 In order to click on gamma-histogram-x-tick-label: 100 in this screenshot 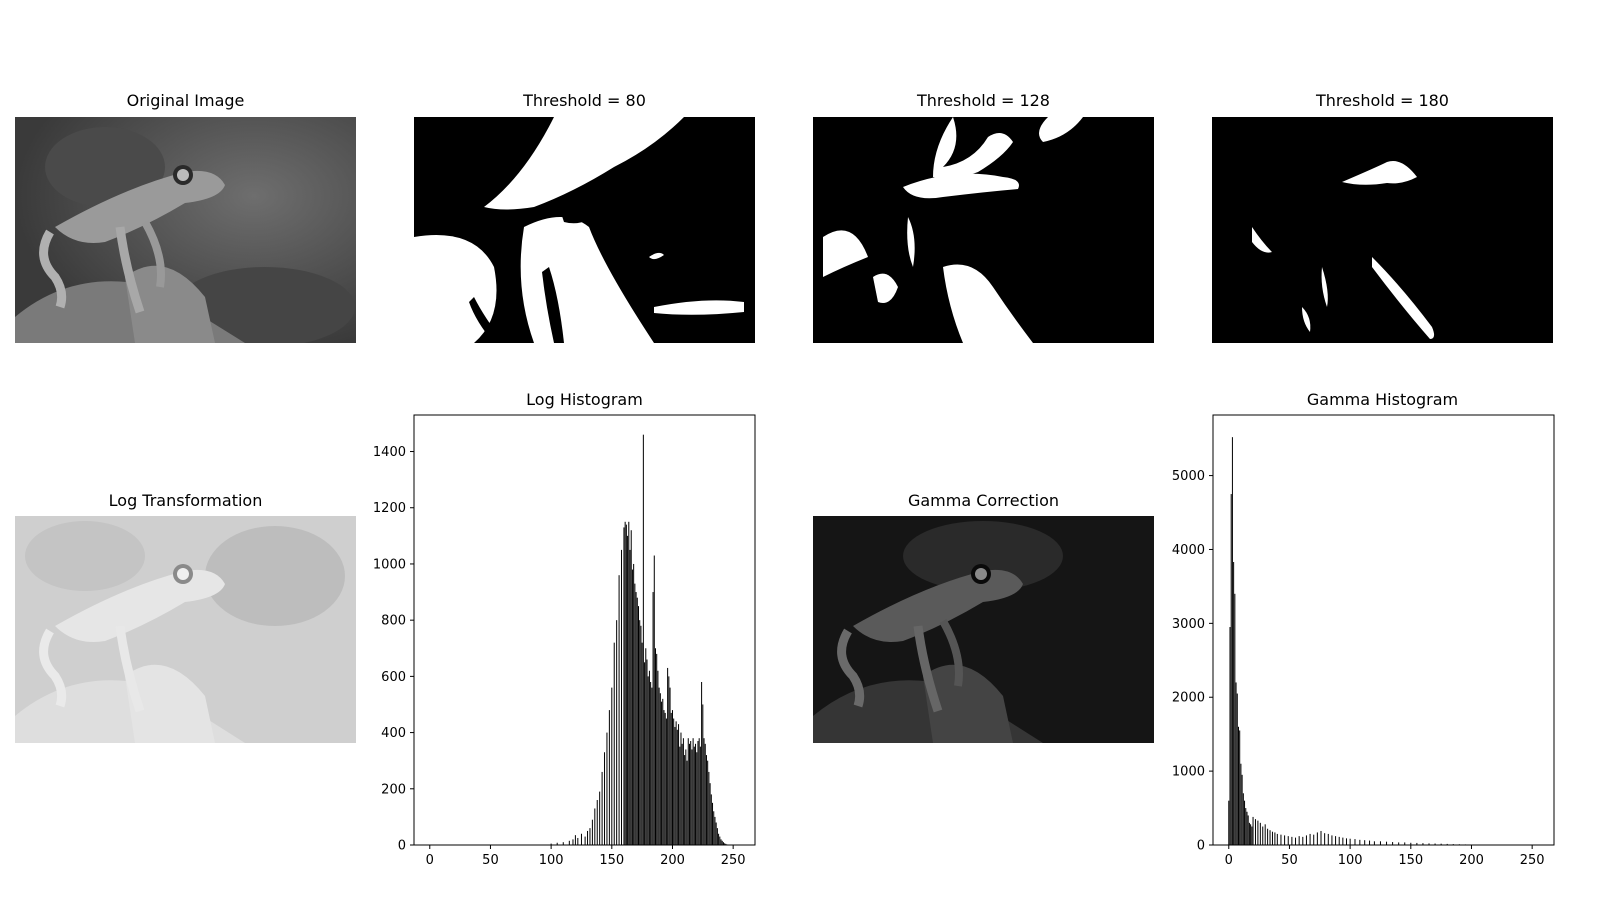, I will do `click(1350, 860)`.